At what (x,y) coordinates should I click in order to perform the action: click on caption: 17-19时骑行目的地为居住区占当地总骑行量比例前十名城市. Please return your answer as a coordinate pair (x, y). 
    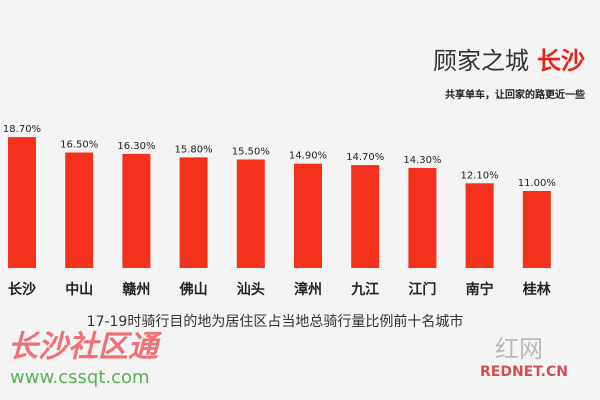
    Looking at the image, I should click on (275, 321).